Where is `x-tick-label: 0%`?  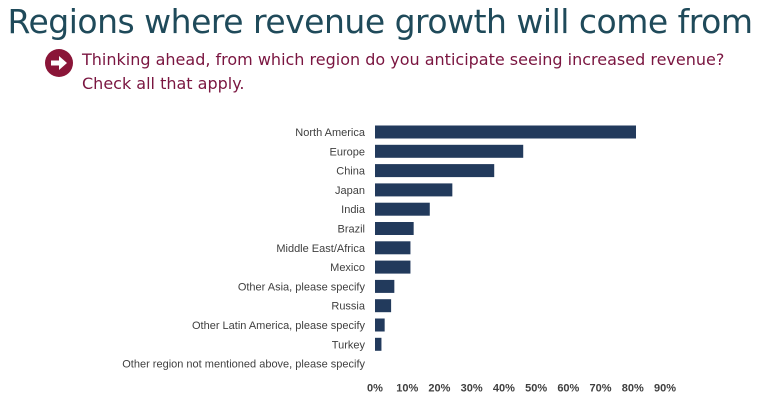
x-tick-label: 0% is located at coordinates (375, 389).